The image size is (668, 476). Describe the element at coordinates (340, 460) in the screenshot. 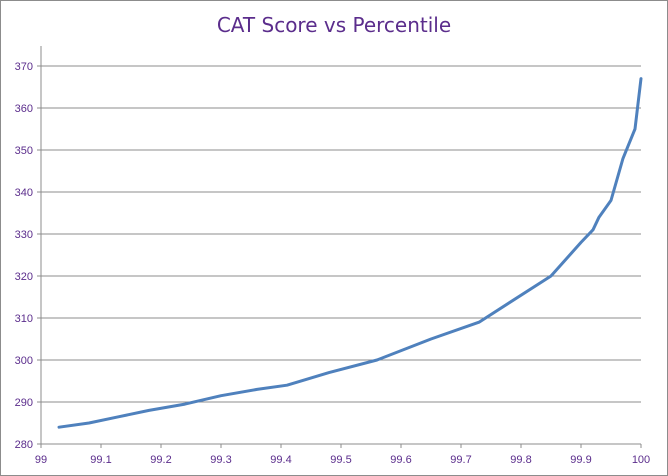

I see `x-tick-label: 99.5` at that location.